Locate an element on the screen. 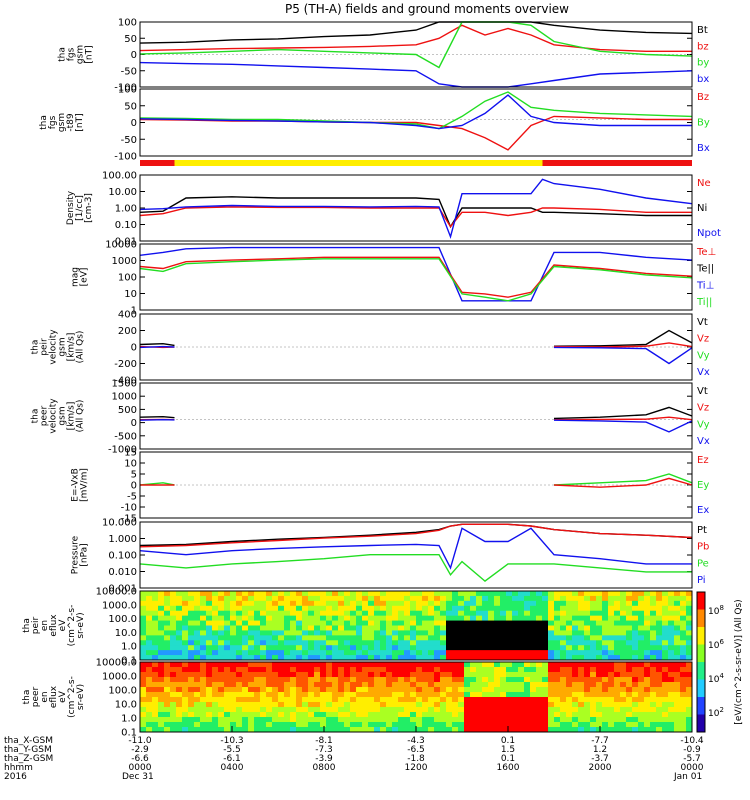 The height and width of the screenshot is (800, 750). legend-entry: Te|| is located at coordinates (705, 269).